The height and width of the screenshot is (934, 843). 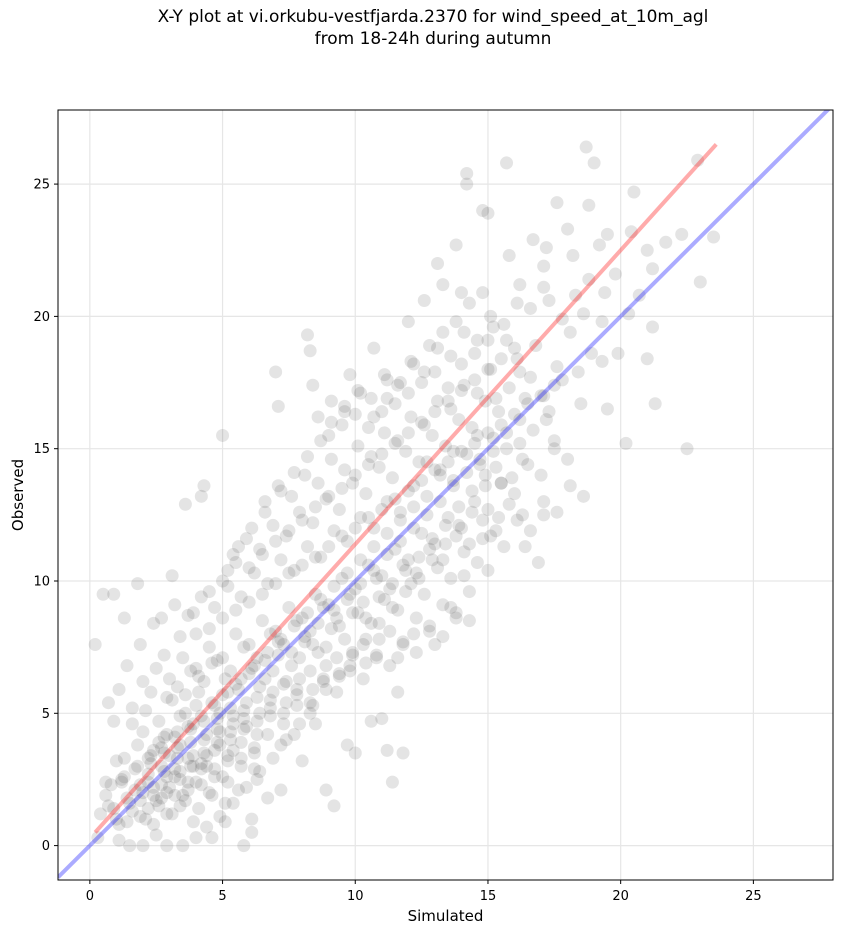 I want to click on y-tick-label: 25, so click(x=41, y=185).